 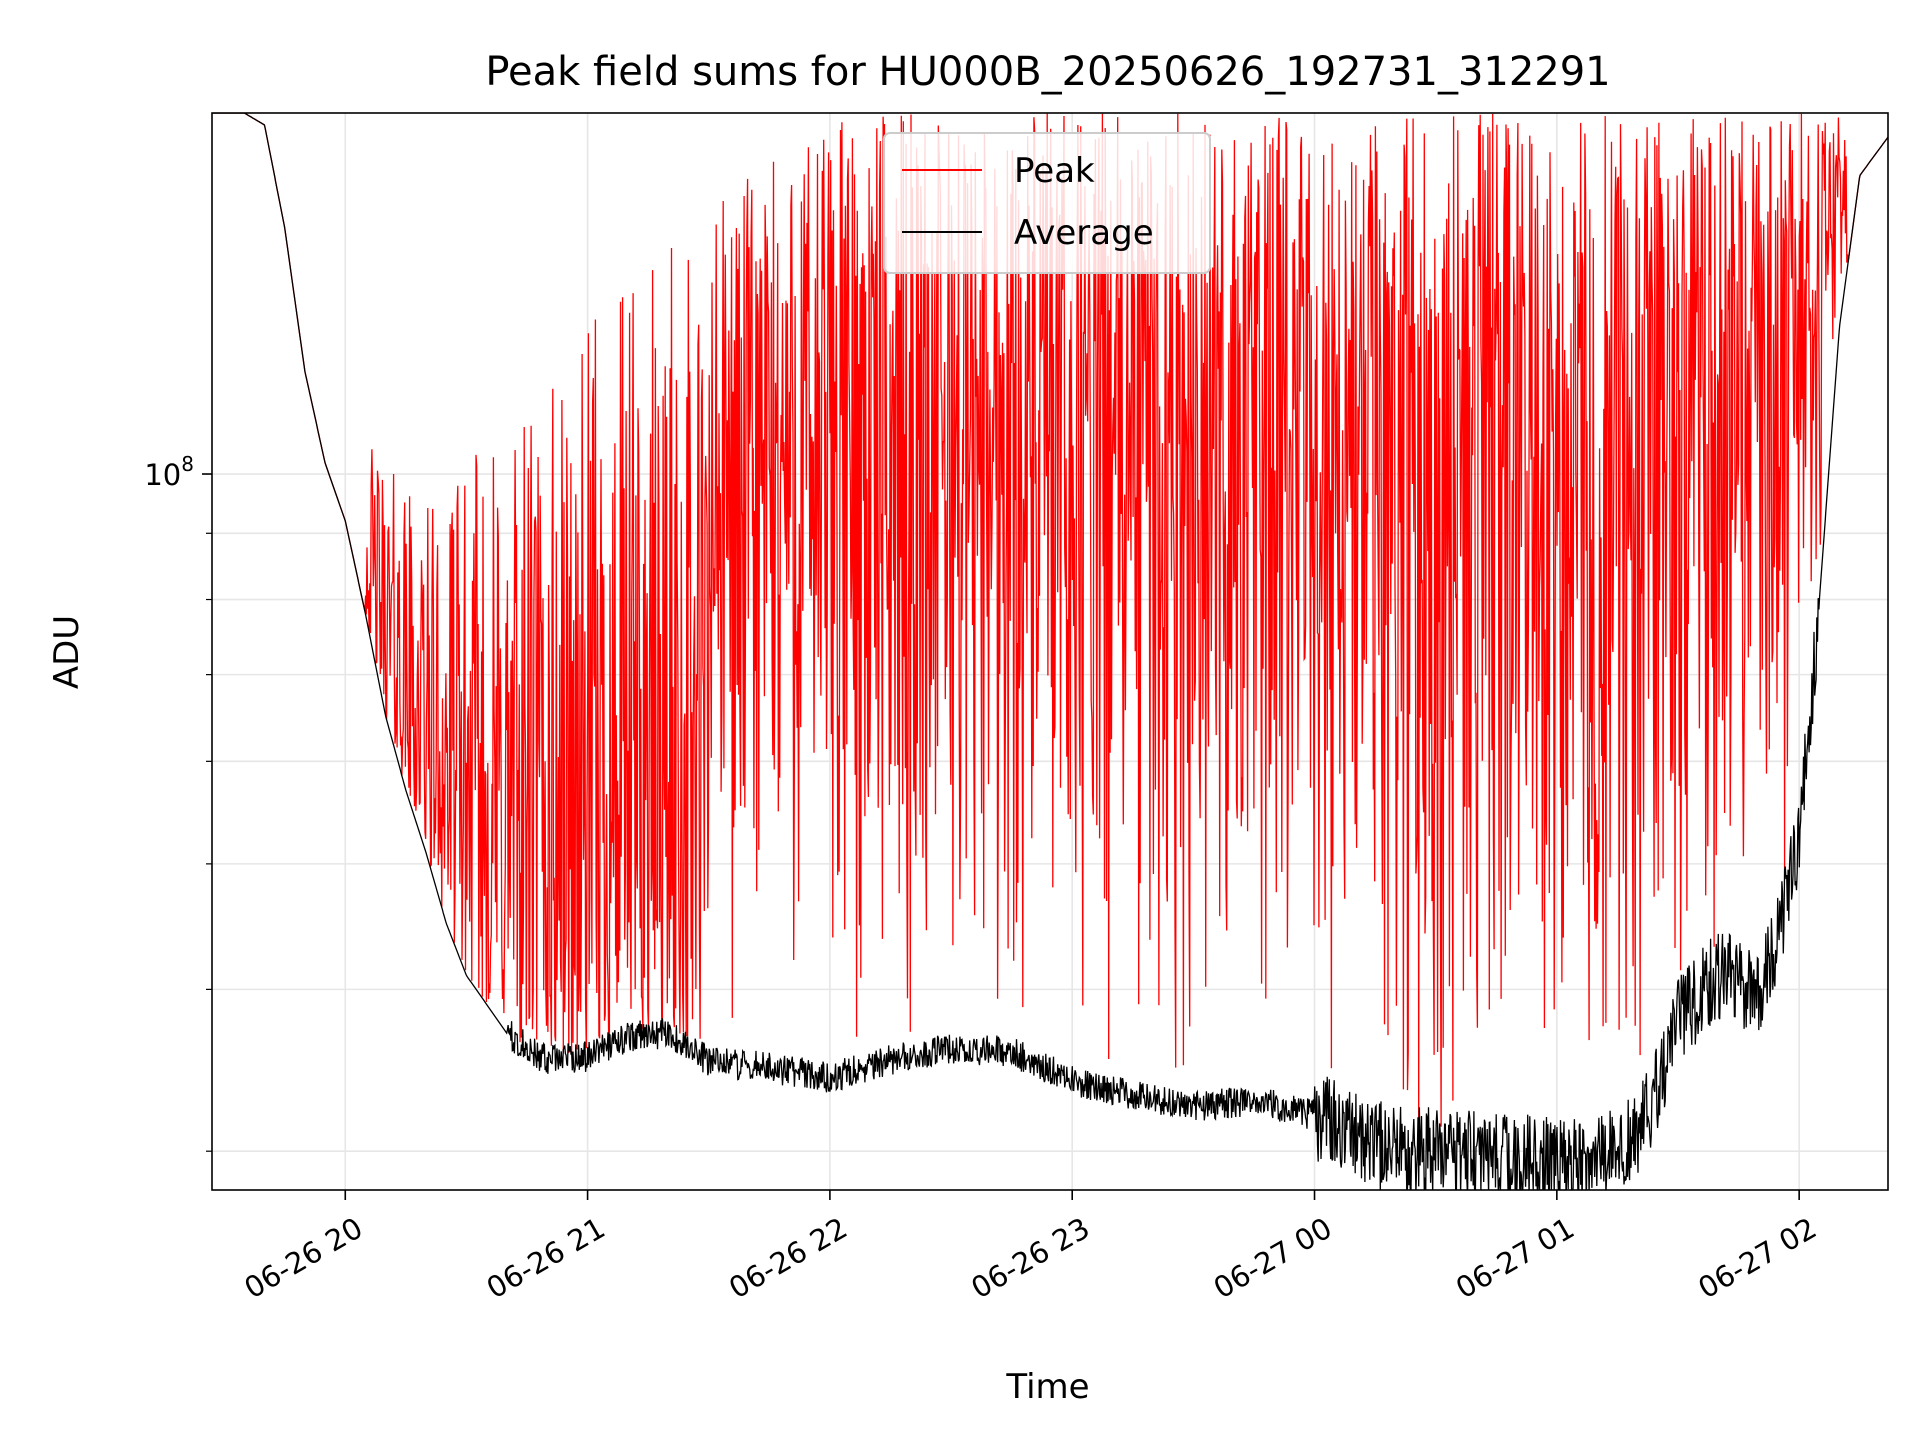 I want to click on x-tick-label: 06-26 23, so click(x=1030, y=1258).